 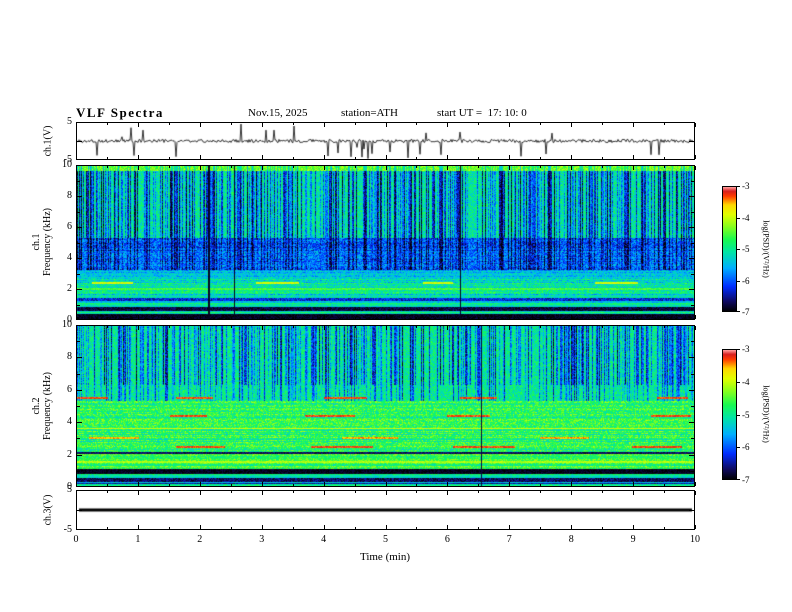 I want to click on ylabel-ch1-frequency: ch.1 Frequency (kHz), so click(x=42, y=242).